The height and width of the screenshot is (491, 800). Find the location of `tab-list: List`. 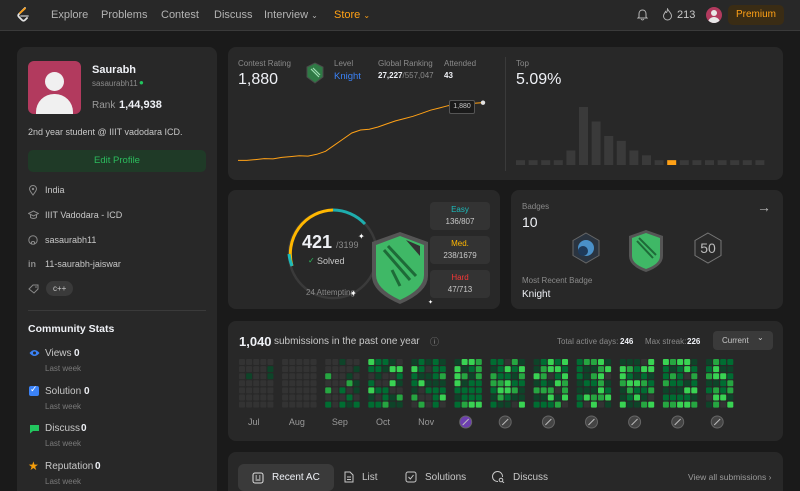

tab-list: List is located at coordinates (361, 477).